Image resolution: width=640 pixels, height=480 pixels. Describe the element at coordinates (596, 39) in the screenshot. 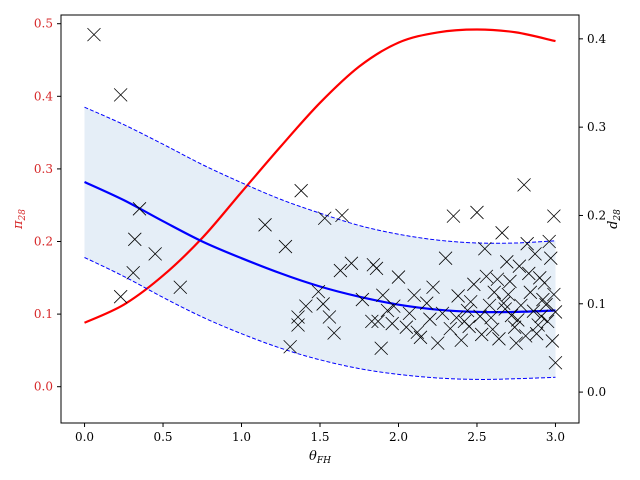

I see `y-right-tick-label: 0.4` at that location.